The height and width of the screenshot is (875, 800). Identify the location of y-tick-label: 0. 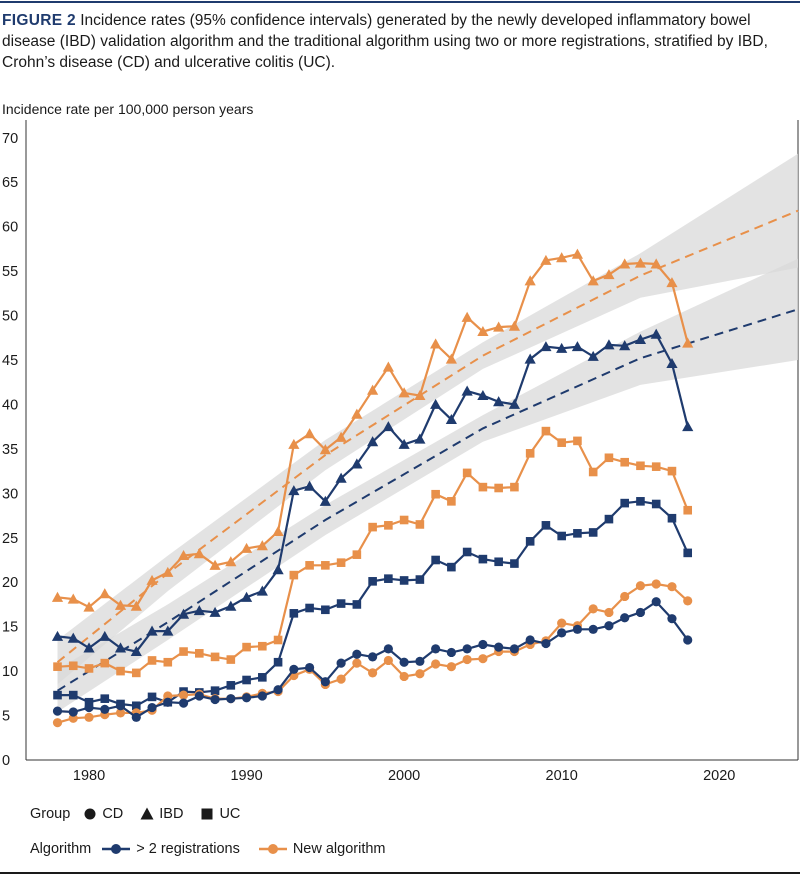
(6, 761).